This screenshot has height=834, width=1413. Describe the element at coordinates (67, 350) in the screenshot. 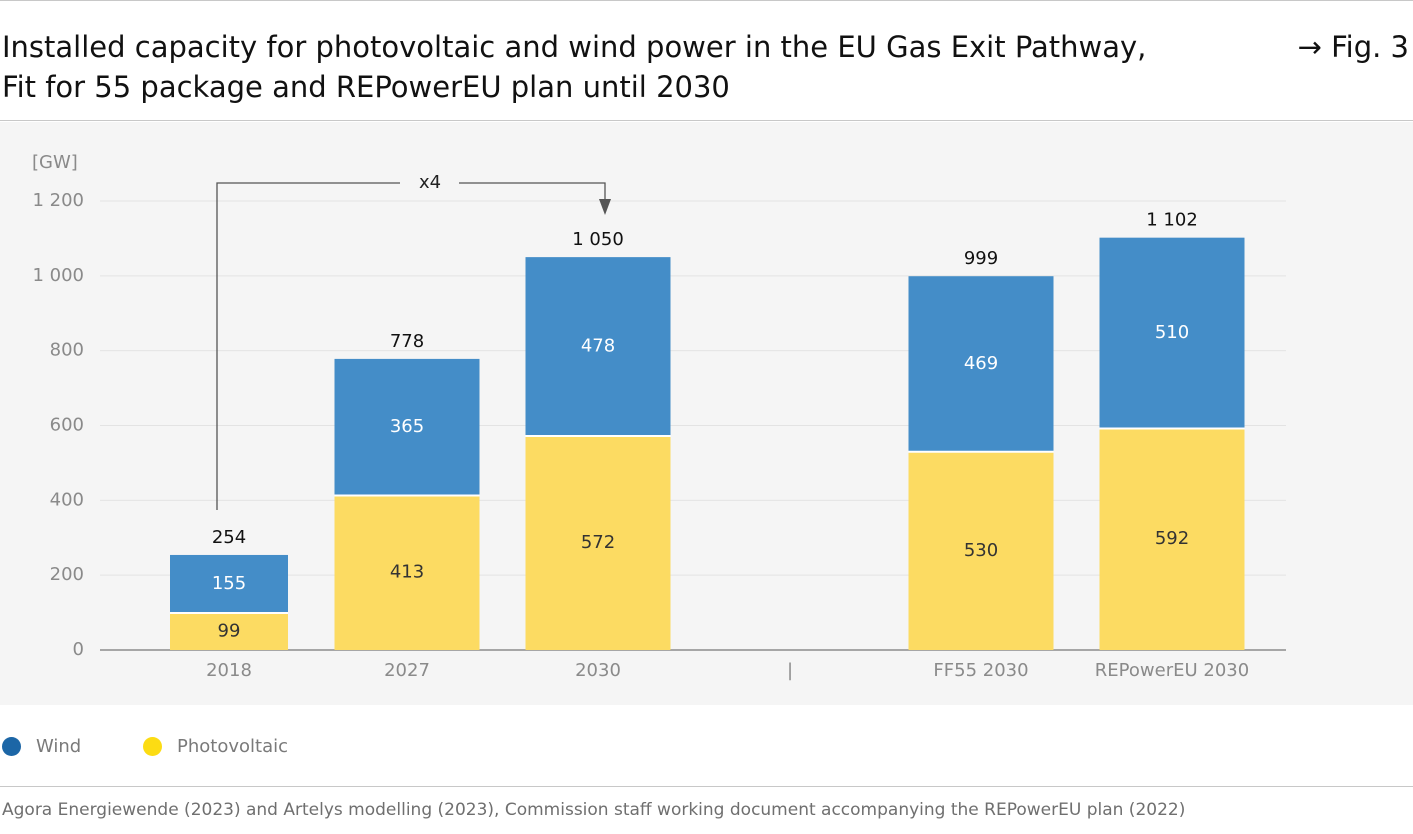

I see `y-tick-label: 800` at that location.